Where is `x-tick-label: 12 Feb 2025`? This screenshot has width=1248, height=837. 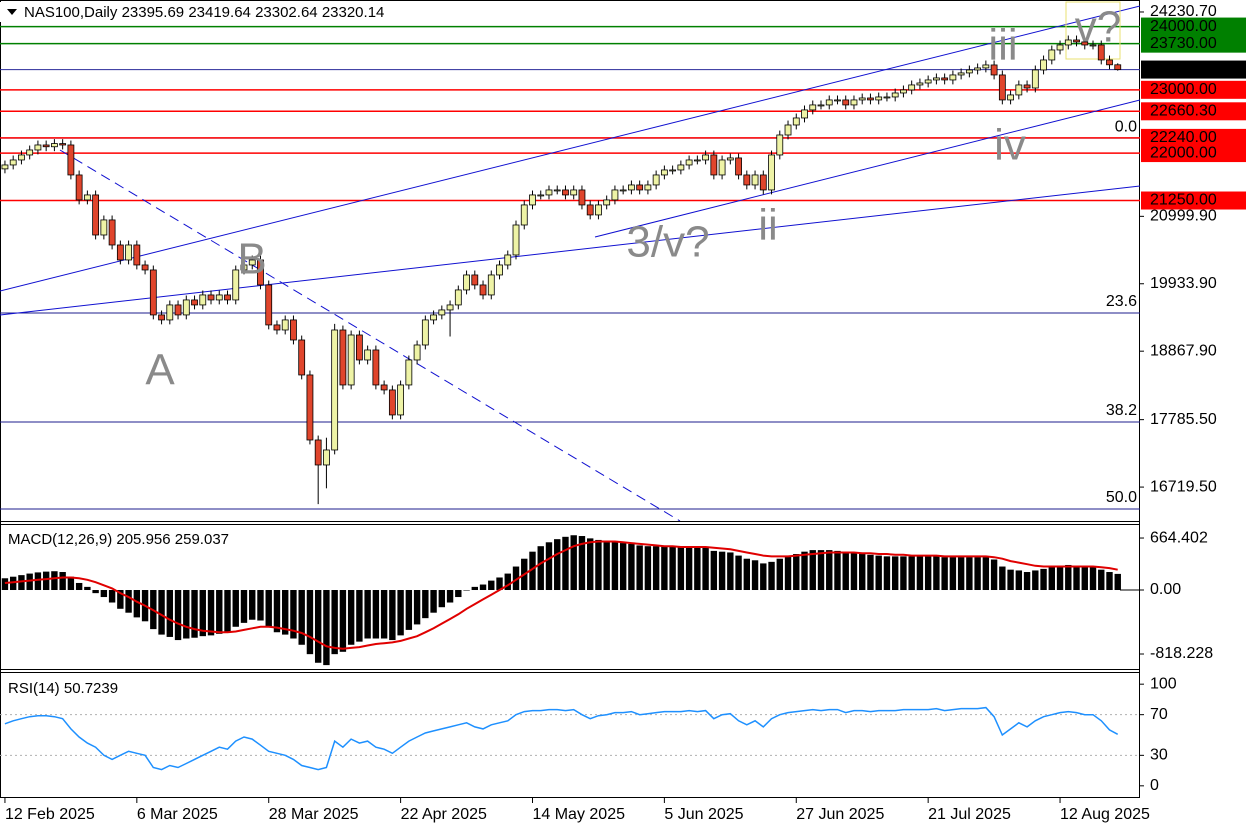 x-tick-label: 12 Feb 2025 is located at coordinates (50, 814).